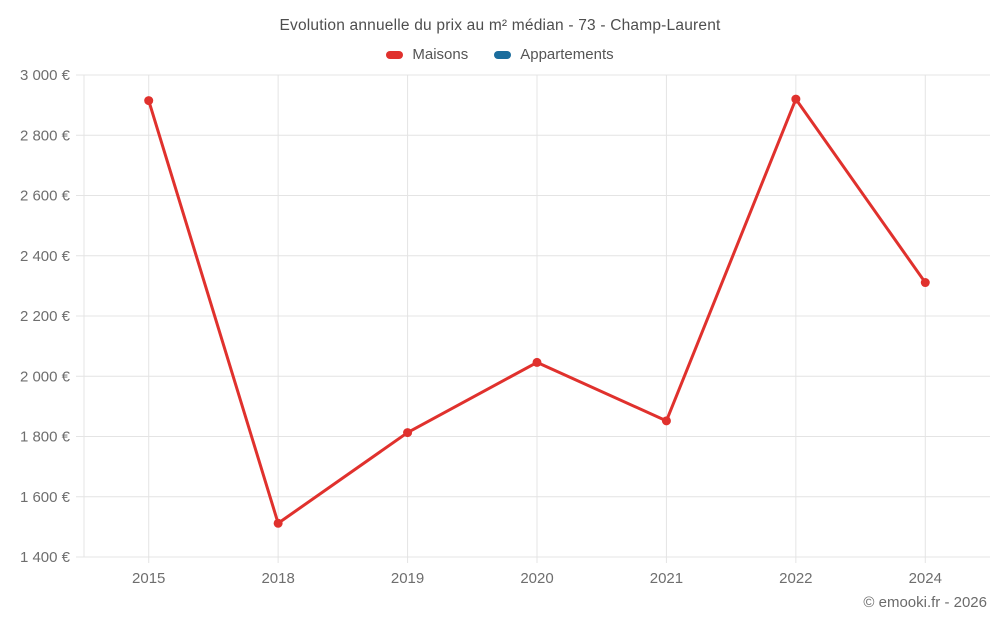 The image size is (1000, 625). Describe the element at coordinates (666, 578) in the screenshot. I see `x-axis-tick-label: 2021` at that location.